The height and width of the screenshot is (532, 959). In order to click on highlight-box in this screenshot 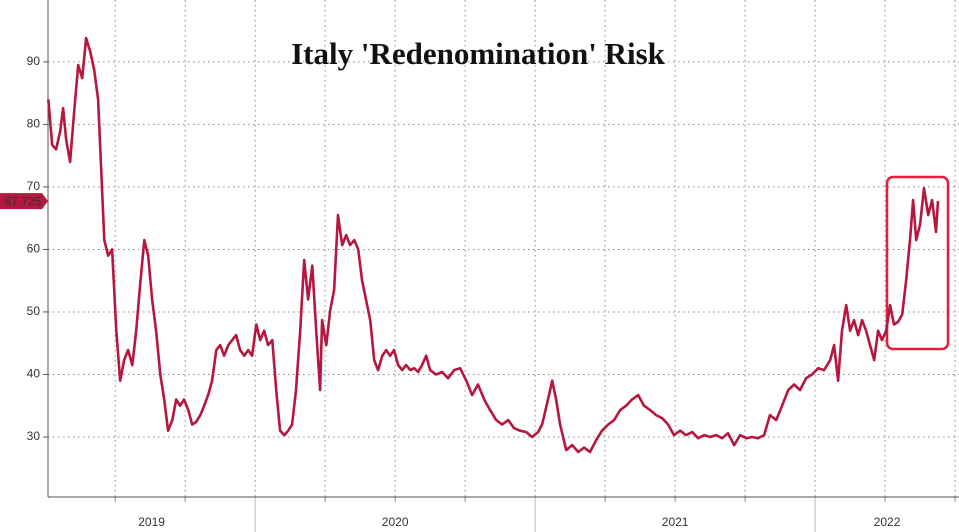, I will do `click(917, 263)`.